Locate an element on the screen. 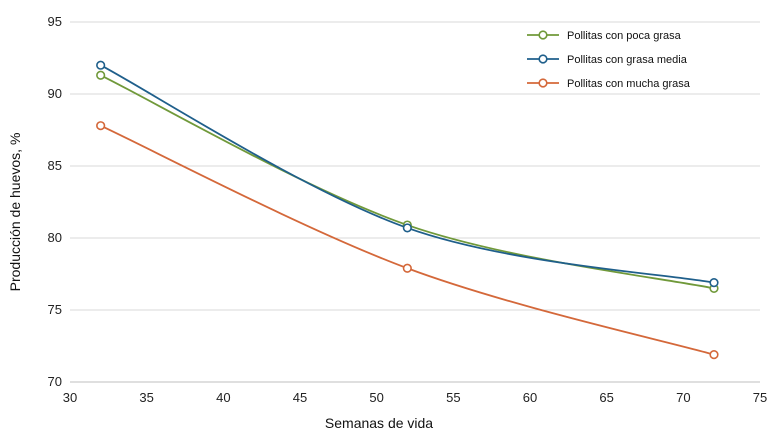 This screenshot has height=443, width=775. y-tick-label: 90 is located at coordinates (55, 93).